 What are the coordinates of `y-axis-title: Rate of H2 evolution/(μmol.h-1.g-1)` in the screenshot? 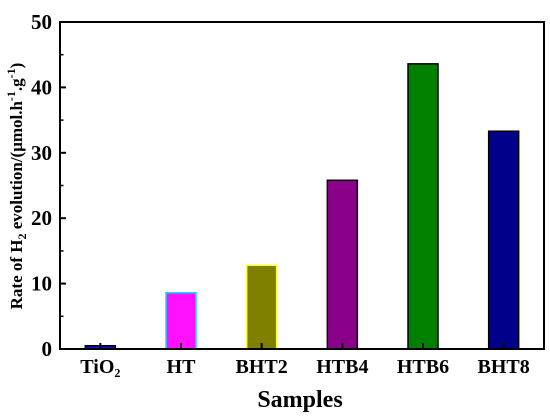 It's located at (16, 186).